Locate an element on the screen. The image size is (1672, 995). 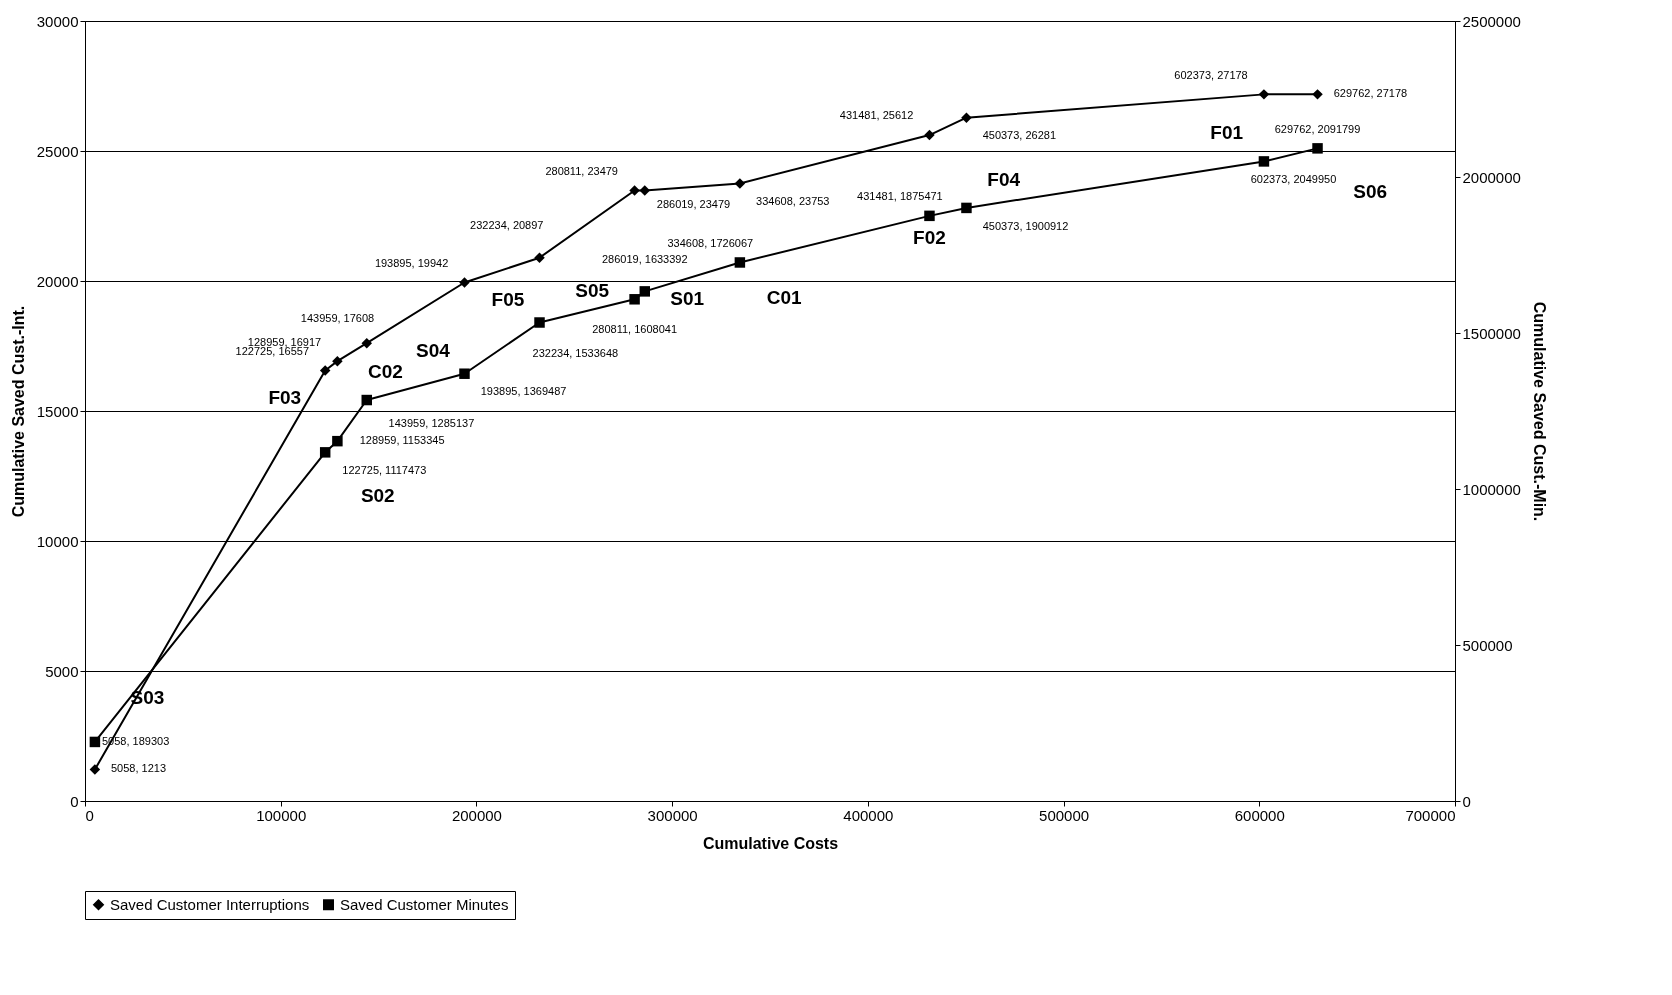
data-label: 602373, 2049950 is located at coordinates (1293, 179).